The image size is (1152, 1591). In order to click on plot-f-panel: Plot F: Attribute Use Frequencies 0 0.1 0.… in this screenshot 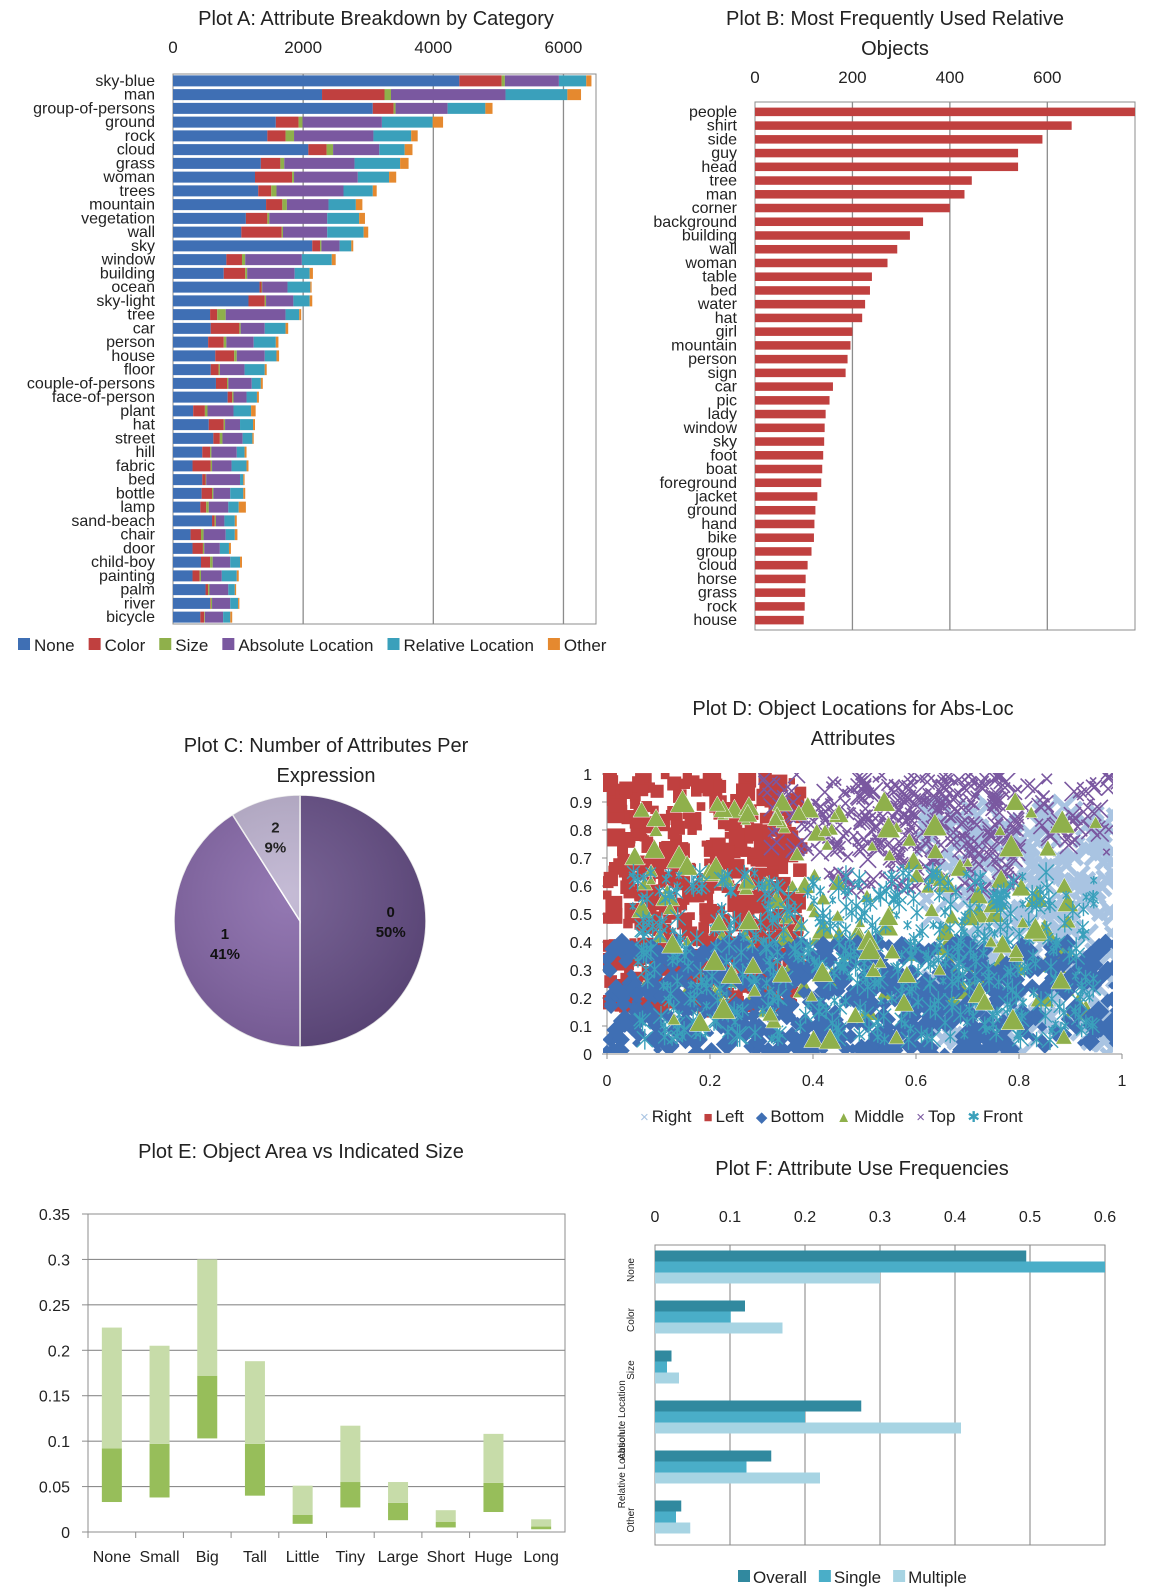, I will do `click(866, 1372)`.